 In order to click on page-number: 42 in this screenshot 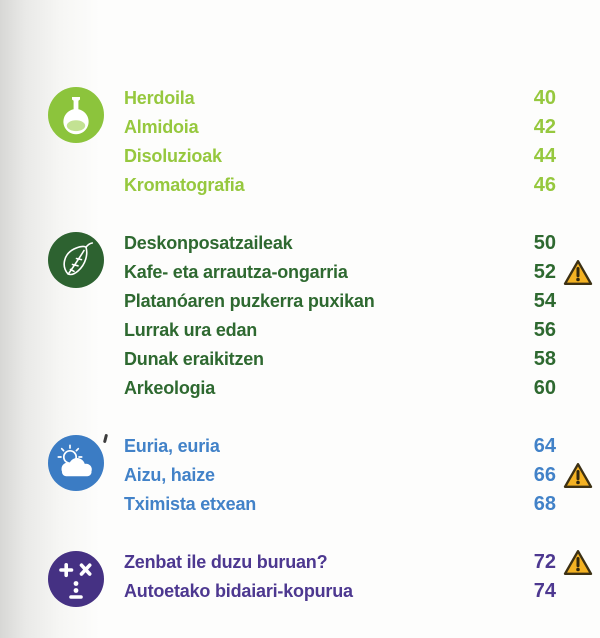, I will do `click(544, 127)`.